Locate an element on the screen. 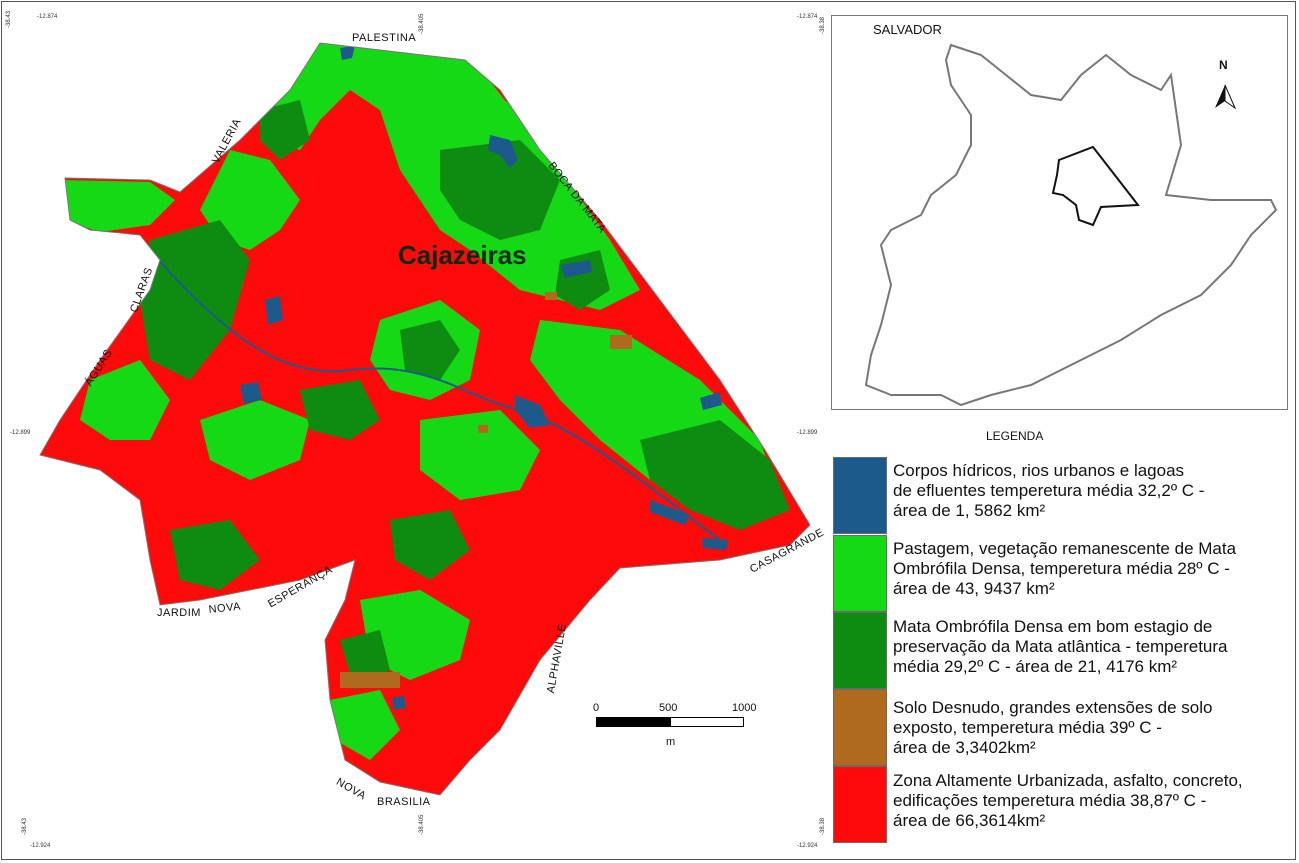 The height and width of the screenshot is (863, 1299). scale-tick-0: 0 is located at coordinates (596, 708).